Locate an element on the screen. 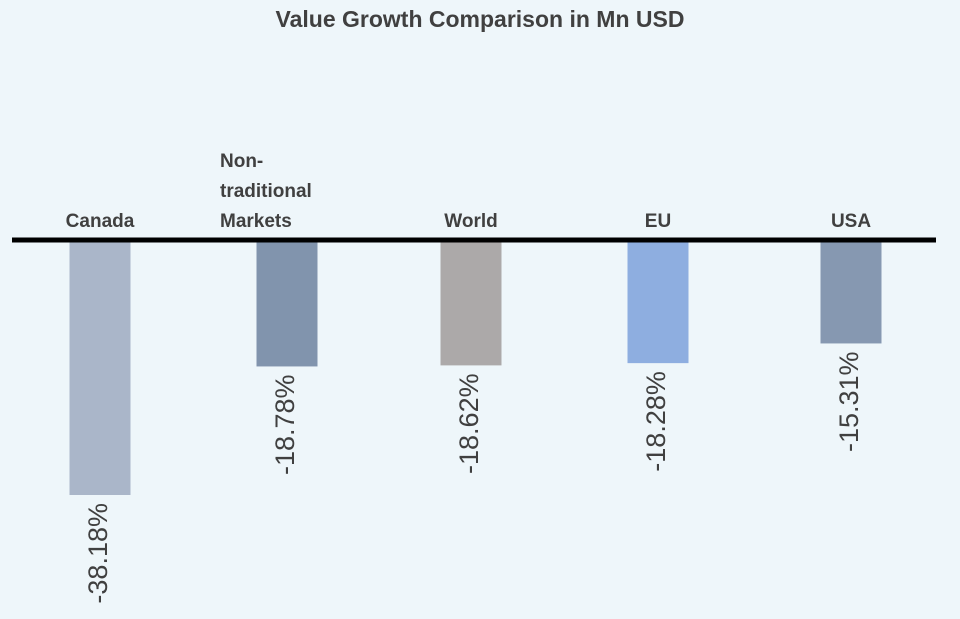  category-label: EU is located at coordinates (658, 221).